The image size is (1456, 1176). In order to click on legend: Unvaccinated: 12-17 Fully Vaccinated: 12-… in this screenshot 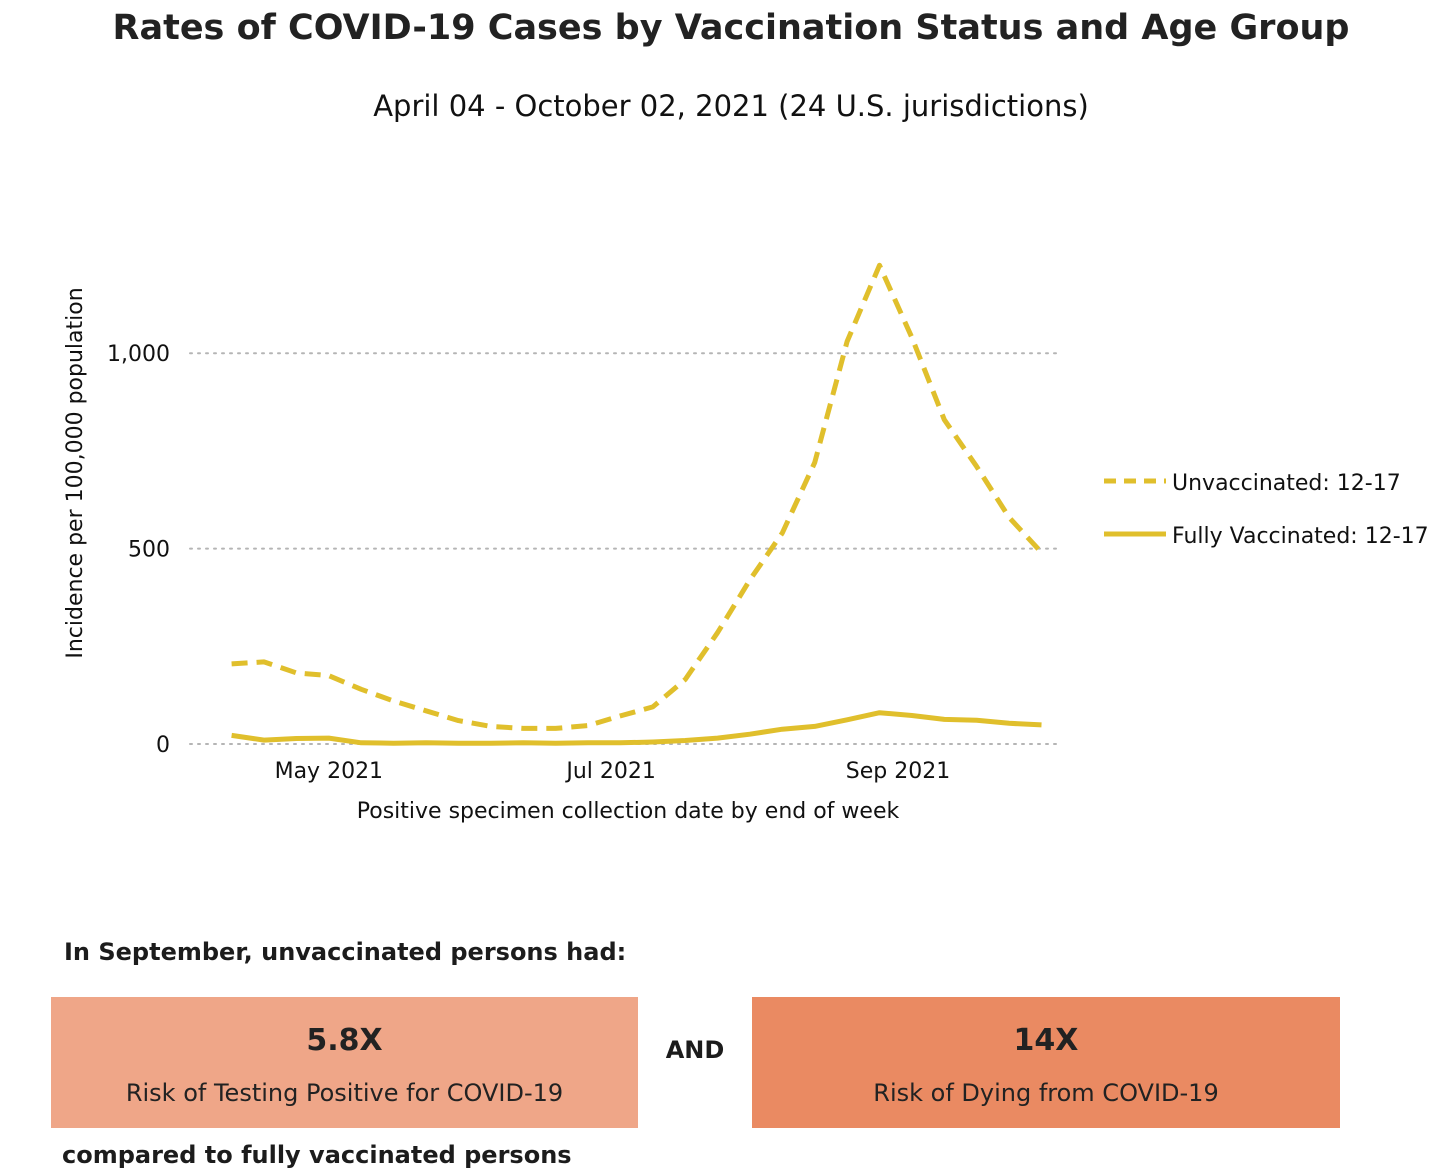, I will do `click(1266, 510)`.